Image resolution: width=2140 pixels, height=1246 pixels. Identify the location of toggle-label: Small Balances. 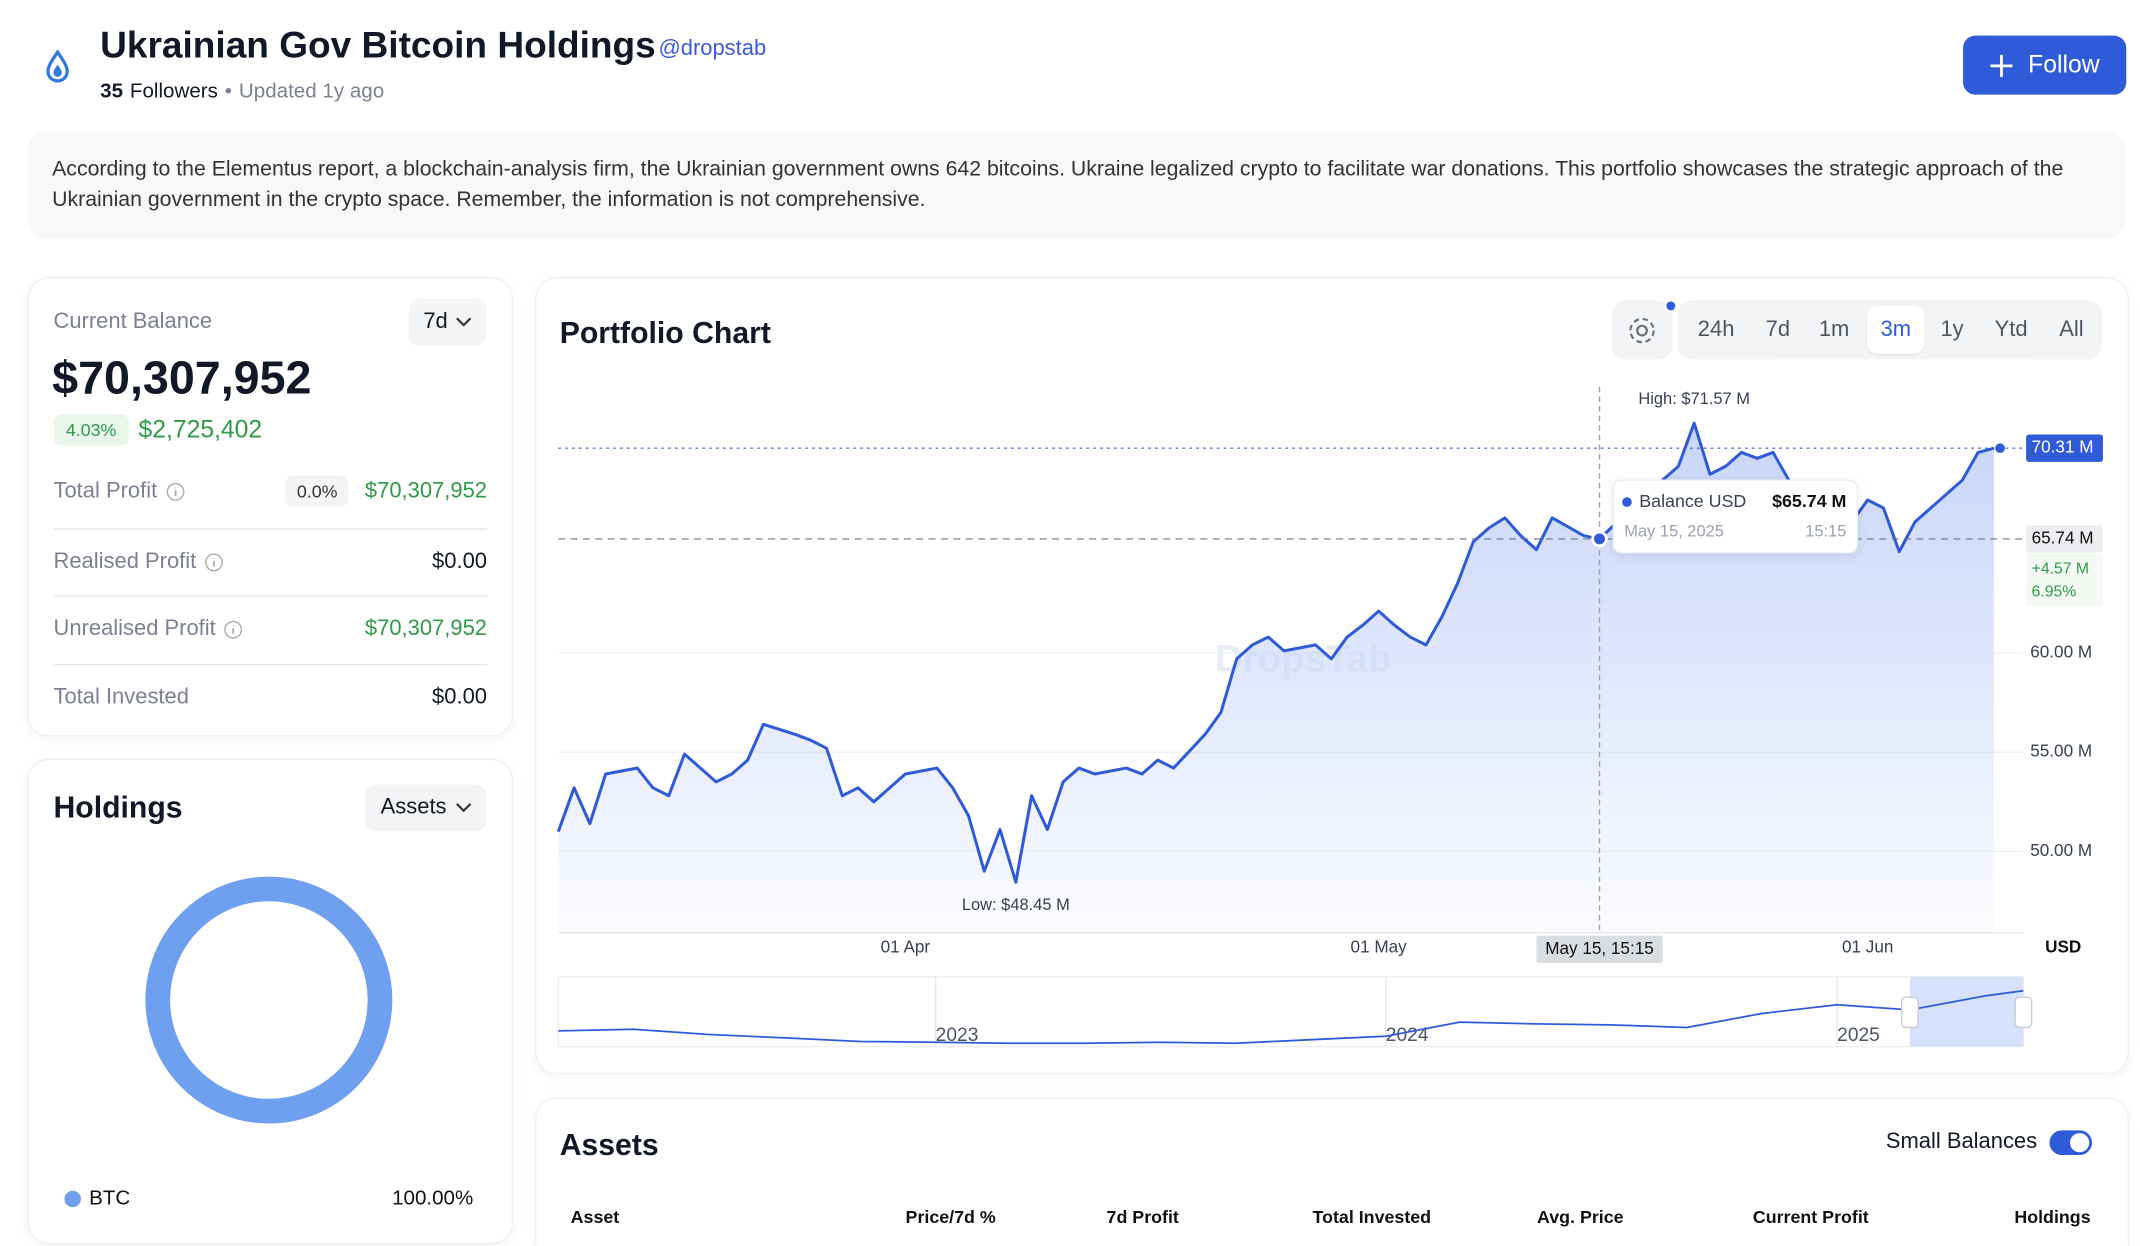
(1961, 1142).